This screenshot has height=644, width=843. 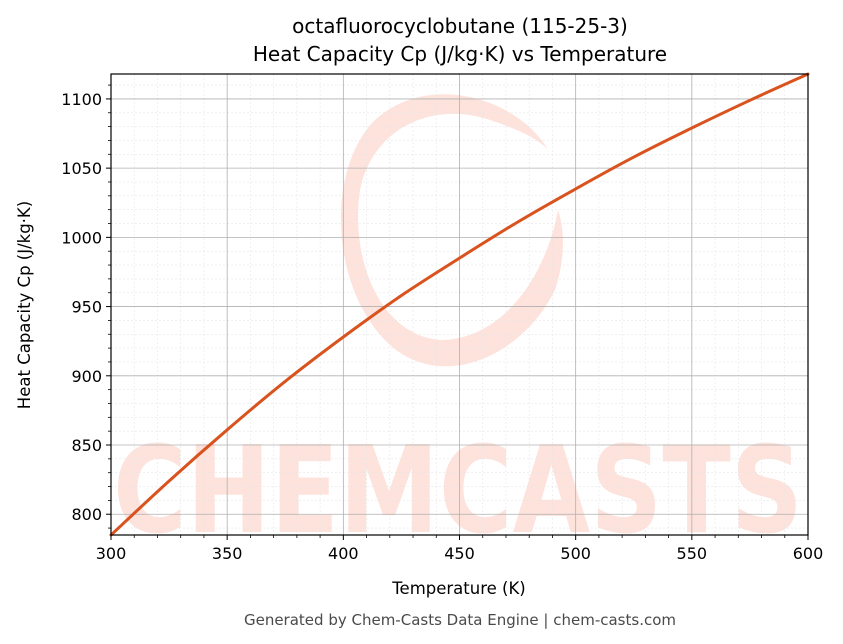 I want to click on y-tick-label: 800, so click(x=86, y=514).